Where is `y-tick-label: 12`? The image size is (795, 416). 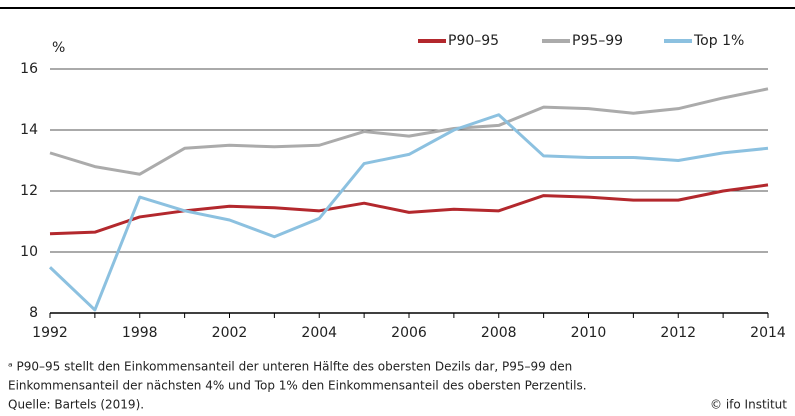 y-tick-label: 12 is located at coordinates (29, 191).